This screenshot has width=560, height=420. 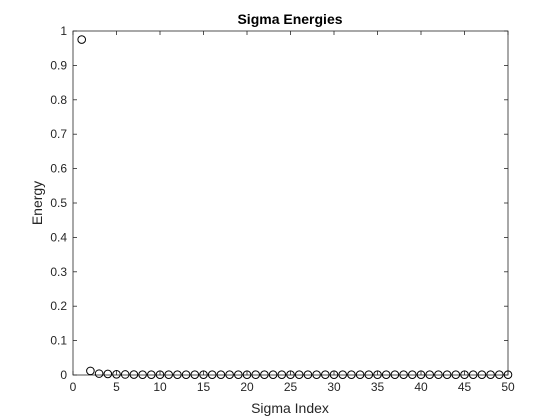 I want to click on x-tick-label: 25, so click(x=291, y=387).